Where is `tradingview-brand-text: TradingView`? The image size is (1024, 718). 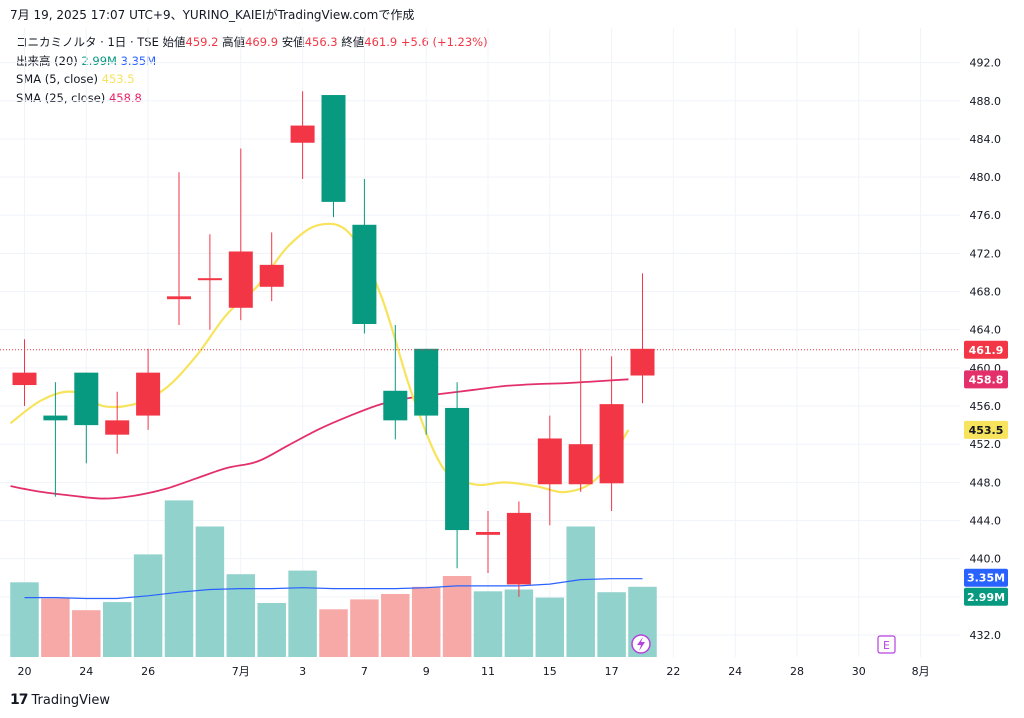 tradingview-brand-text: TradingView is located at coordinates (71, 700).